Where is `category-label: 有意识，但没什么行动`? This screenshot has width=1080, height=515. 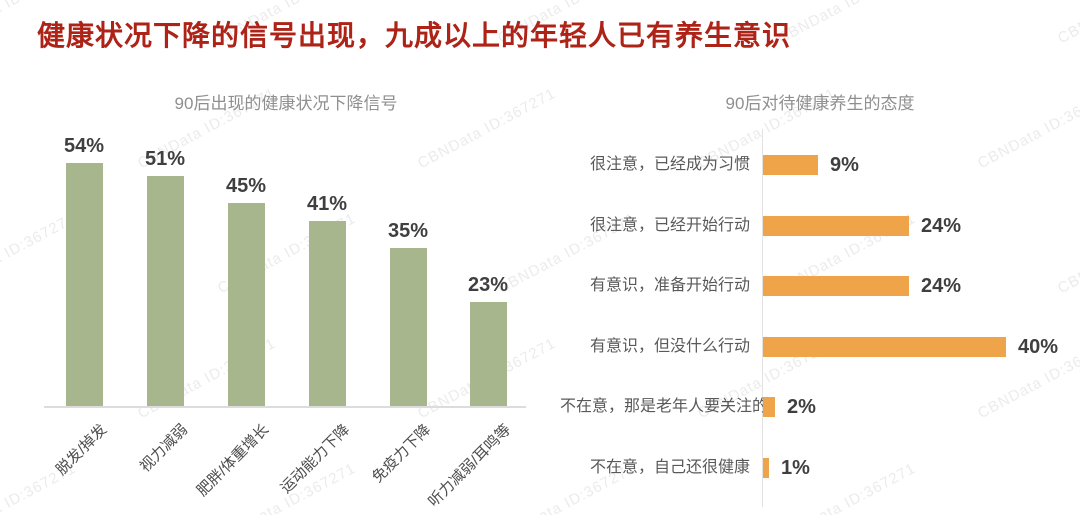
category-label: 有意识，但没什么行动 is located at coordinates (669, 346).